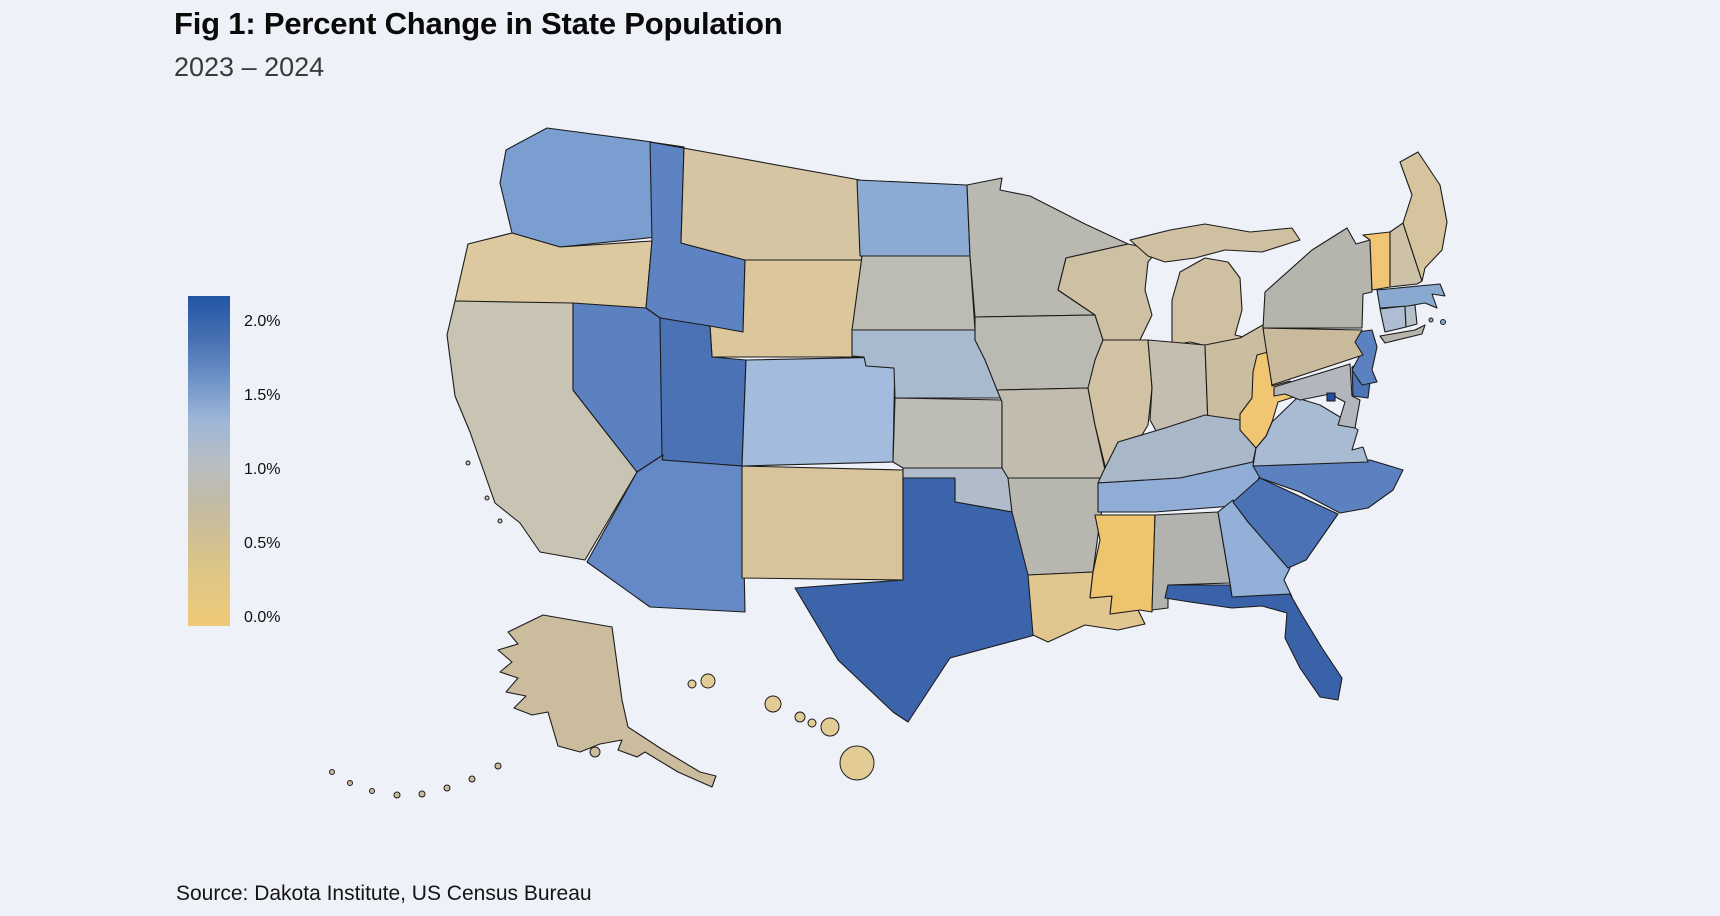 The image size is (1720, 916). What do you see at coordinates (822, 523) in the screenshot?
I see `state-NM: New Mexico: 0.4%` at bounding box center [822, 523].